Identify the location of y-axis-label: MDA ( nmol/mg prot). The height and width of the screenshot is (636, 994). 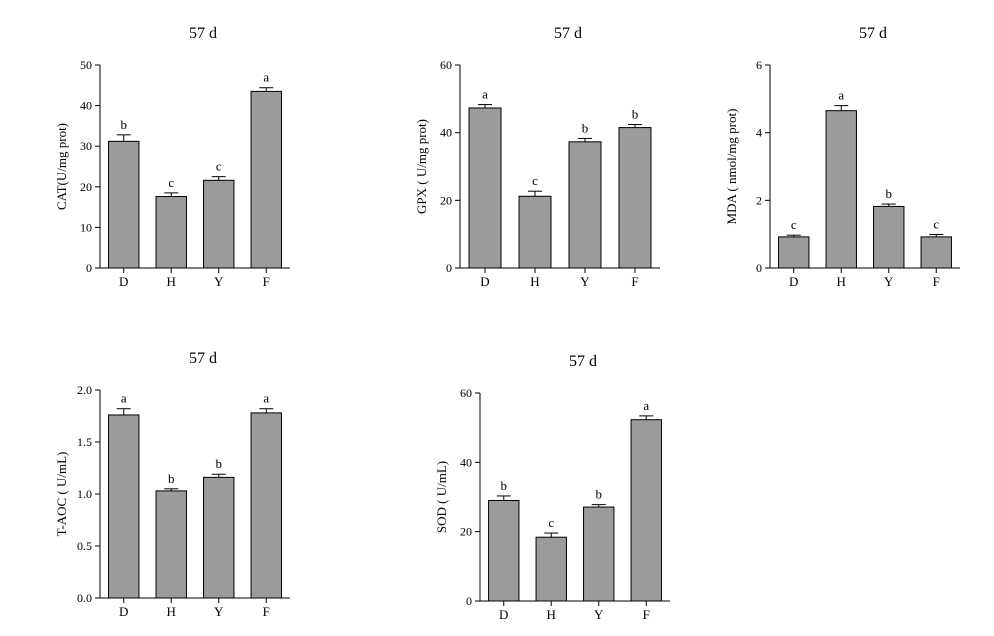
(731, 167).